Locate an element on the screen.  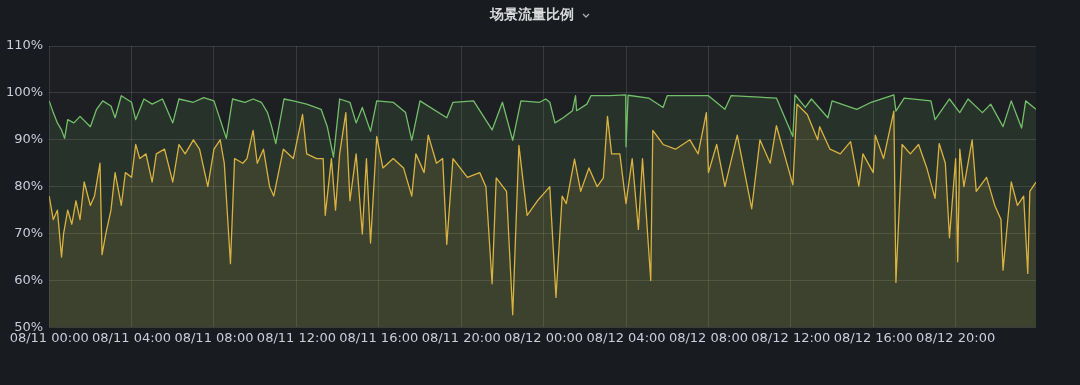
y-tick-label: 100% is located at coordinates (24, 92).